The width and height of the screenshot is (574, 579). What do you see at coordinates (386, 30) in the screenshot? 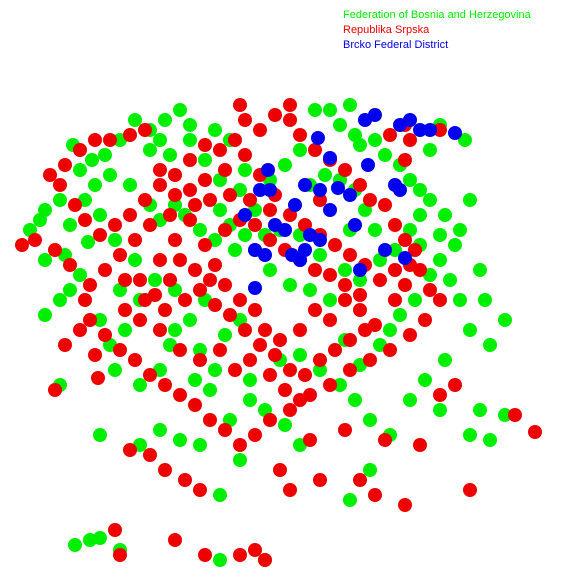
I see `legend-entry-republika-srpska: Republika Srpska` at bounding box center [386, 30].